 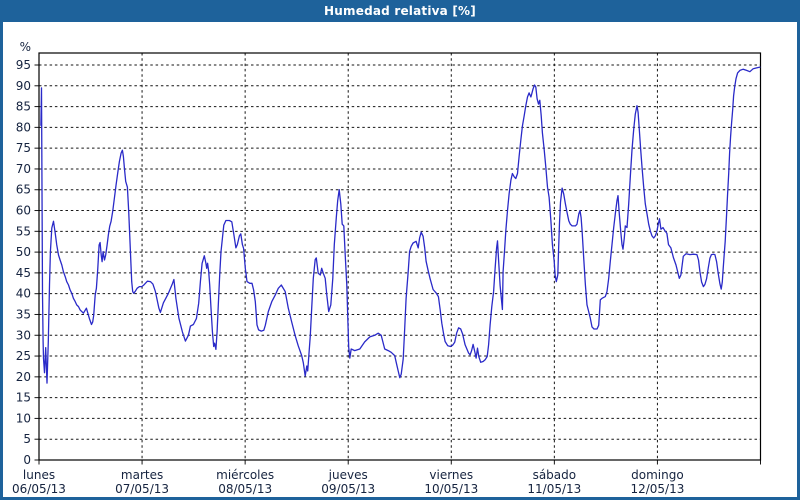 What do you see at coordinates (27, 460) in the screenshot?
I see `y-tick-label: 0` at bounding box center [27, 460].